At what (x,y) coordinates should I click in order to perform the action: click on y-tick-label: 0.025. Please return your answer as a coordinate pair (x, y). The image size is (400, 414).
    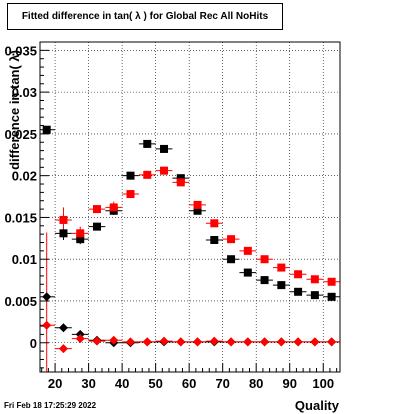
    Looking at the image, I should click on (20, 134).